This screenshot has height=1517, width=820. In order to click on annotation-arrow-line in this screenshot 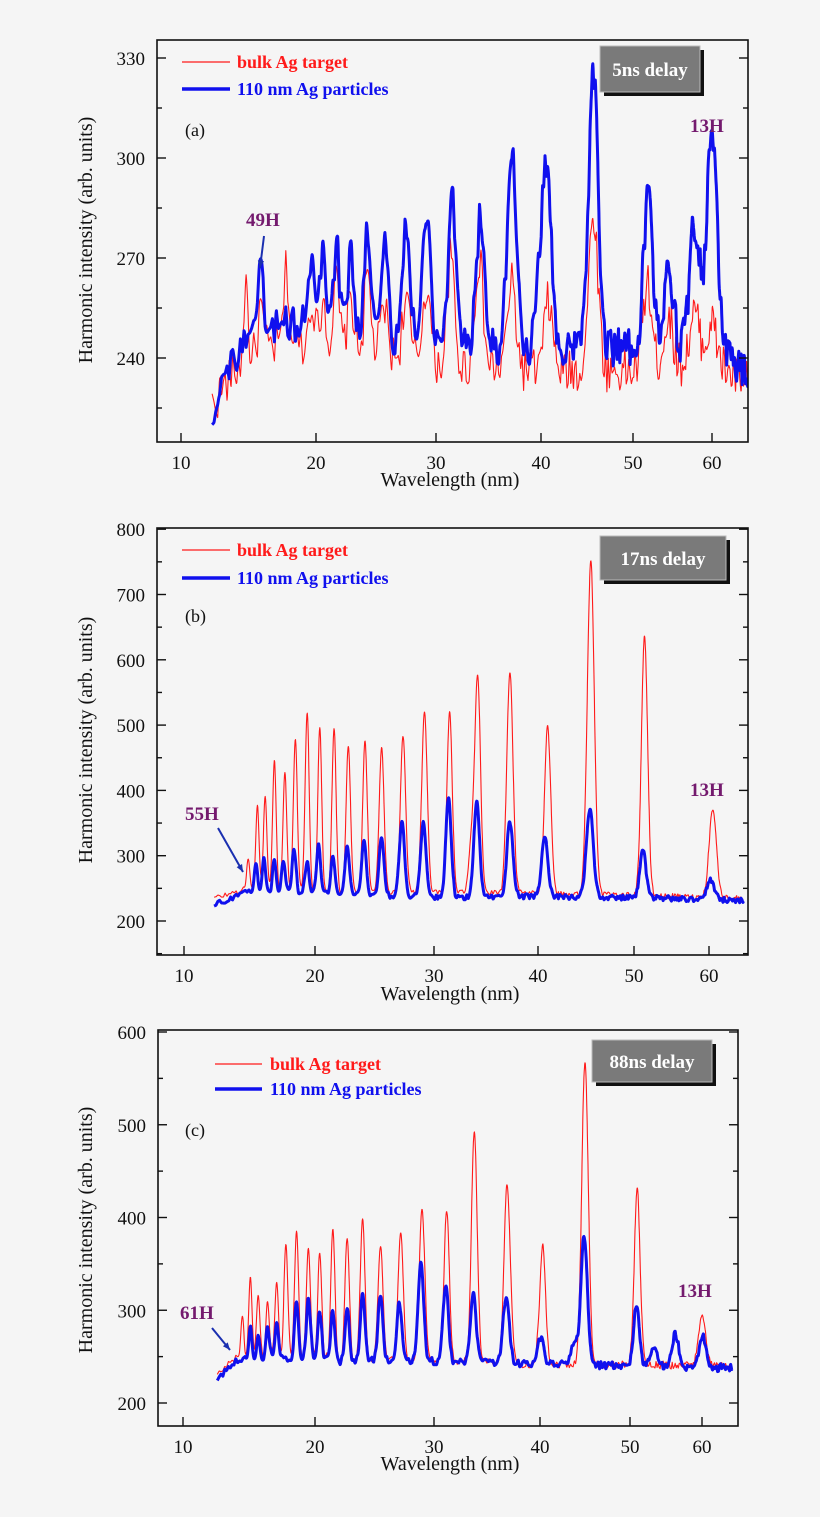, I will do `click(230, 850)`.